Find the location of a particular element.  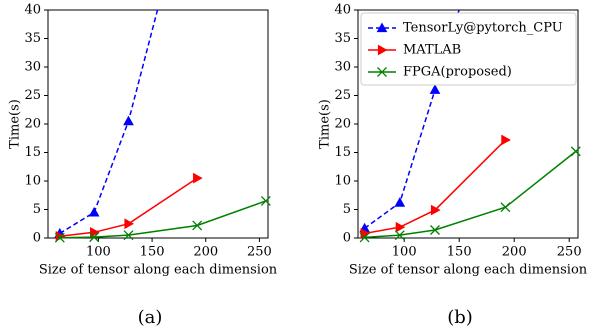

caption: (b) is located at coordinates (460, 317).